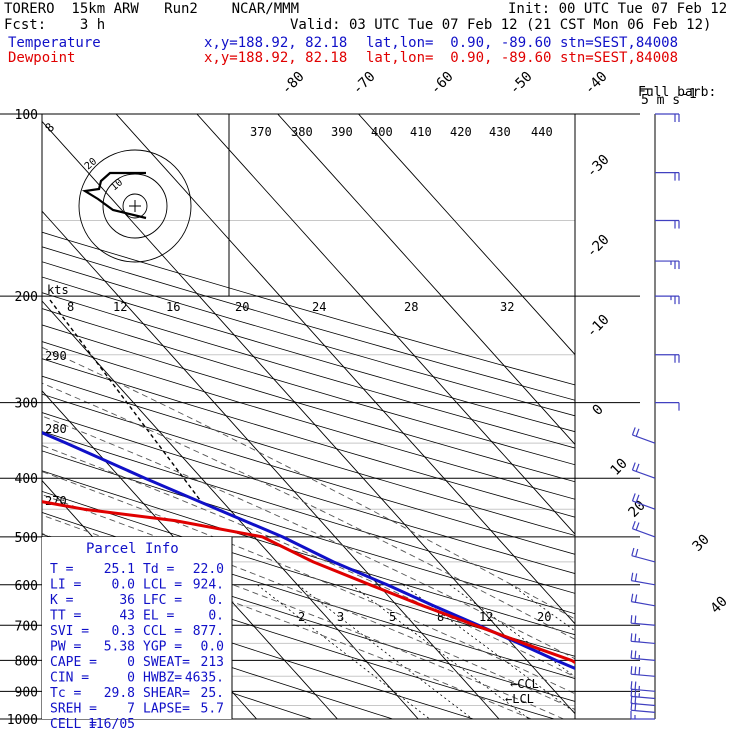 This screenshot has height=740, width=740. Describe the element at coordinates (293, 83) in the screenshot. I see `isotherm-label--80: -80` at that location.